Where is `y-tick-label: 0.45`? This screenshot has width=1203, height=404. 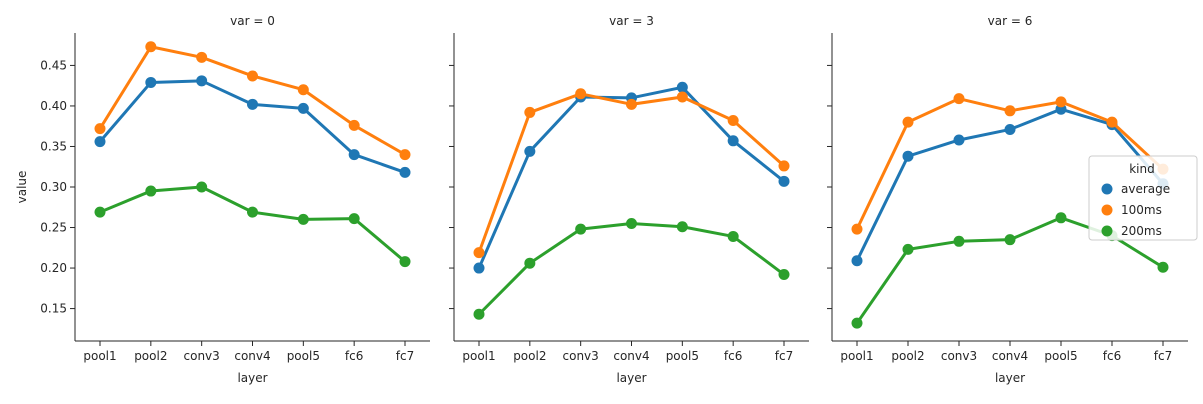 y-tick-label: 0.45 is located at coordinates (53, 65).